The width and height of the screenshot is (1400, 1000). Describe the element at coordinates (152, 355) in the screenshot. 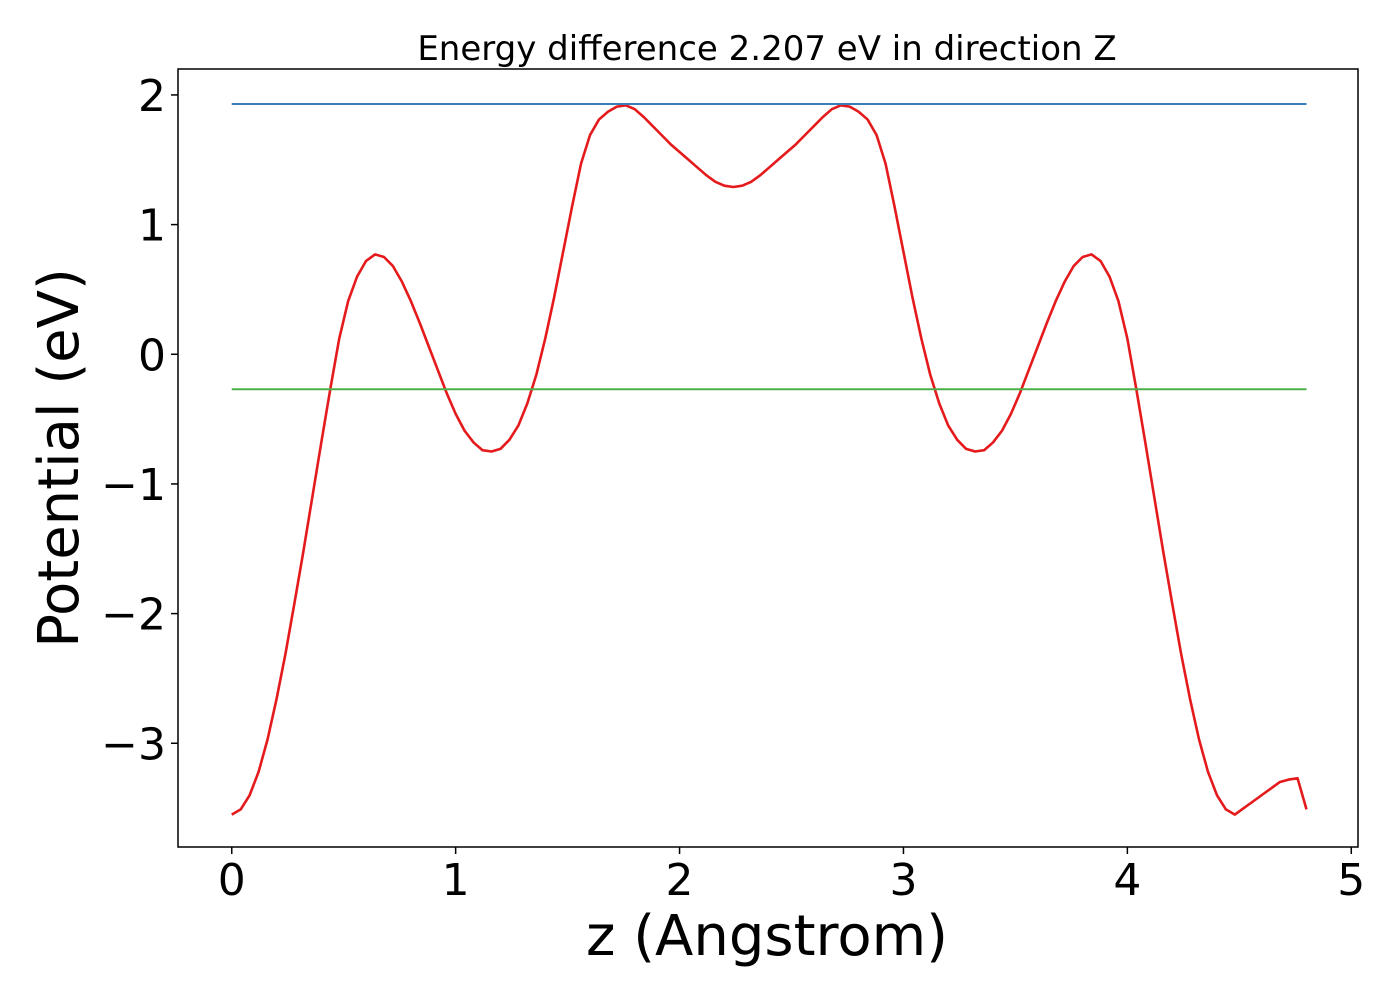

I see `y-tick-label: 0` at that location.